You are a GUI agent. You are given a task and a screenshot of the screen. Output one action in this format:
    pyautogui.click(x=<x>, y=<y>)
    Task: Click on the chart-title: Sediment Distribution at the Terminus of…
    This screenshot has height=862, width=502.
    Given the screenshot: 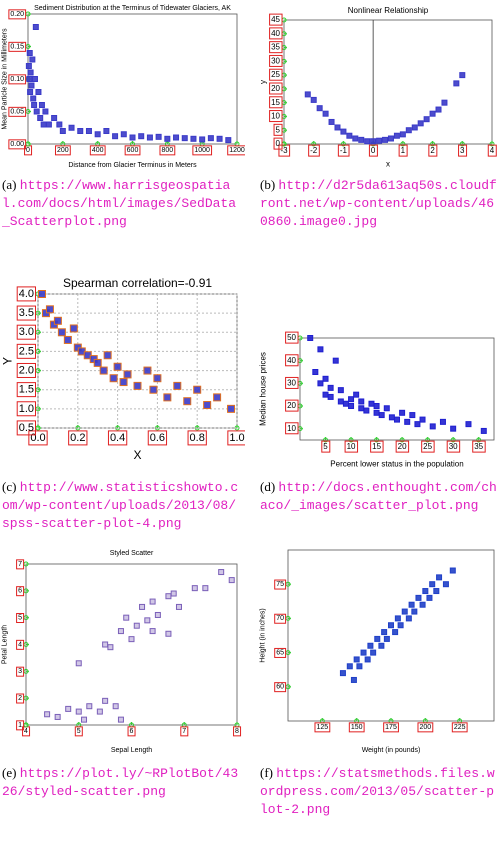 What is the action you would take?
    pyautogui.click(x=132, y=8)
    